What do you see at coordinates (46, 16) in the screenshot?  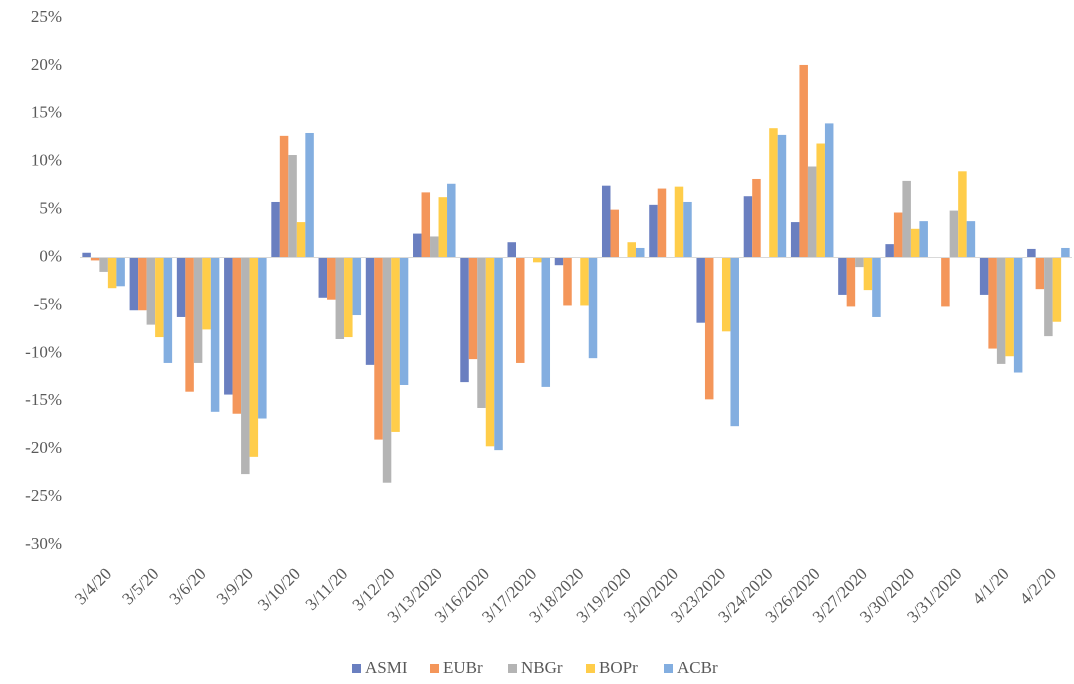 I see `y-tick-label: 25%` at bounding box center [46, 16].